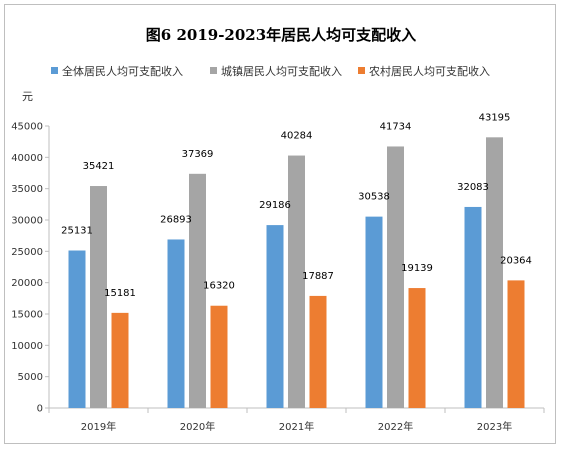 Image resolution: width=562 pixels, height=449 pixels. I want to click on y-tick-label: 15000, so click(27, 315).